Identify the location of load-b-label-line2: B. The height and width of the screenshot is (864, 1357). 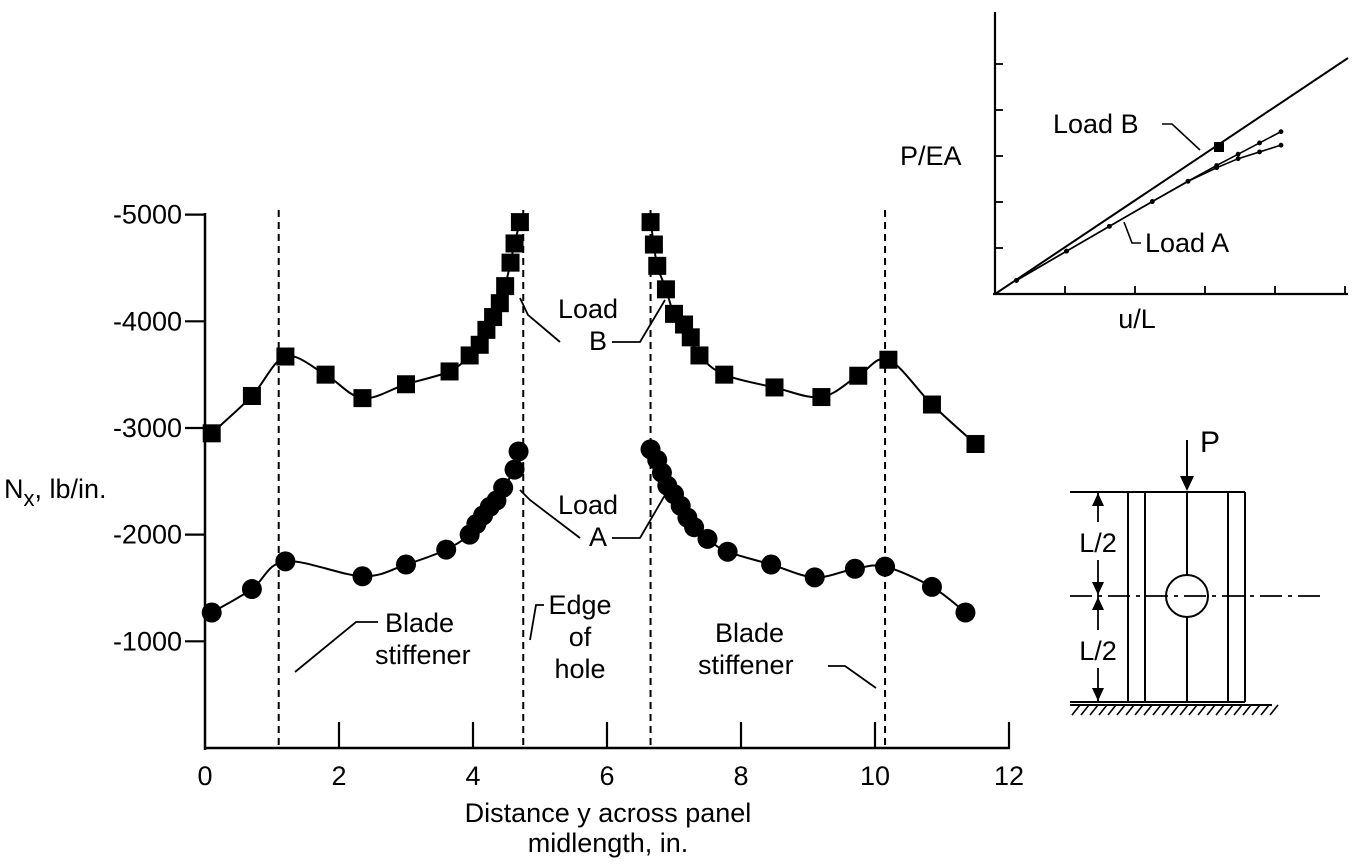
(598, 341).